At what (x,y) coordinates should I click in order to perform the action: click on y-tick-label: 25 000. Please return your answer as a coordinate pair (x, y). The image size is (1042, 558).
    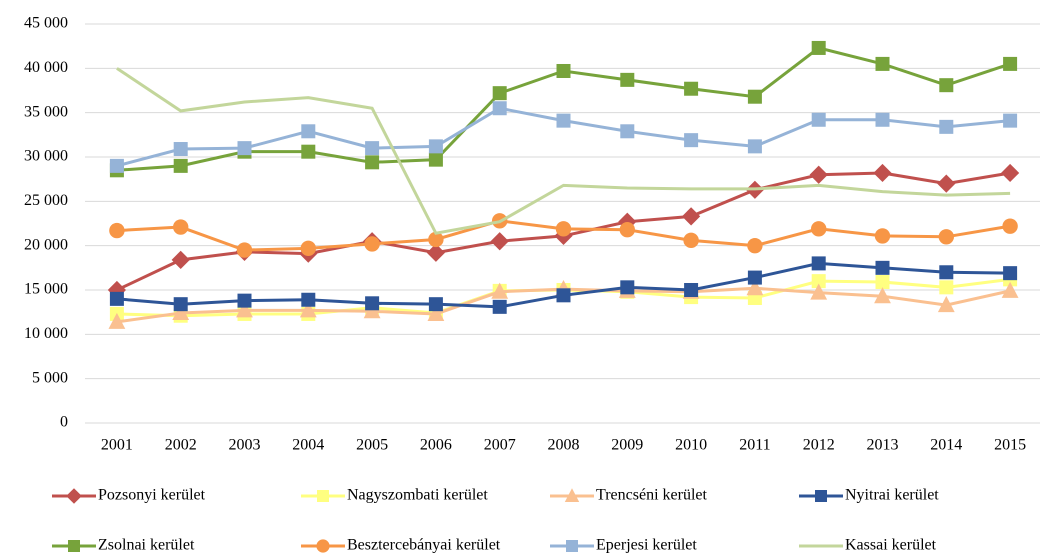
    Looking at the image, I should click on (46, 200).